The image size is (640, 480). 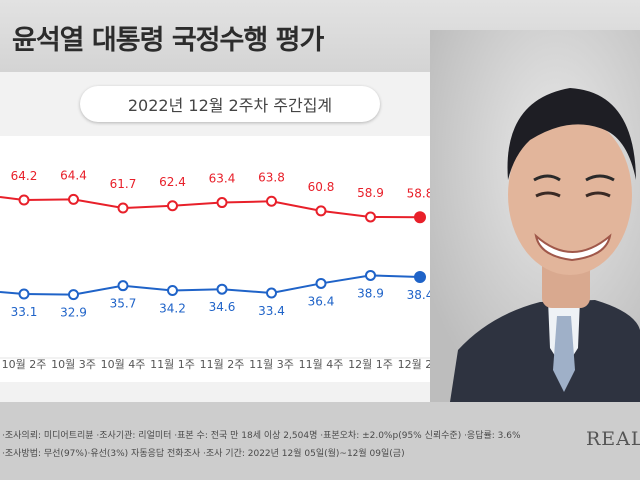 I want to click on x-tick-label-5: 11월 3주, so click(x=271, y=364).